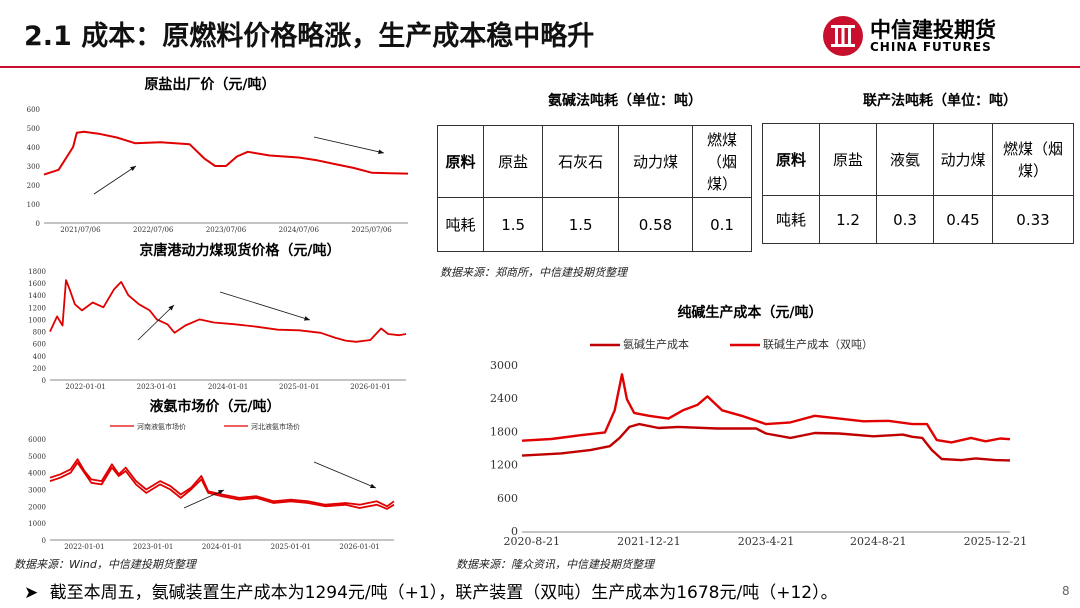 This screenshot has height=608, width=1080. Describe the element at coordinates (371, 230) in the screenshot. I see `x-tick-label: 2025/07/06` at that location.